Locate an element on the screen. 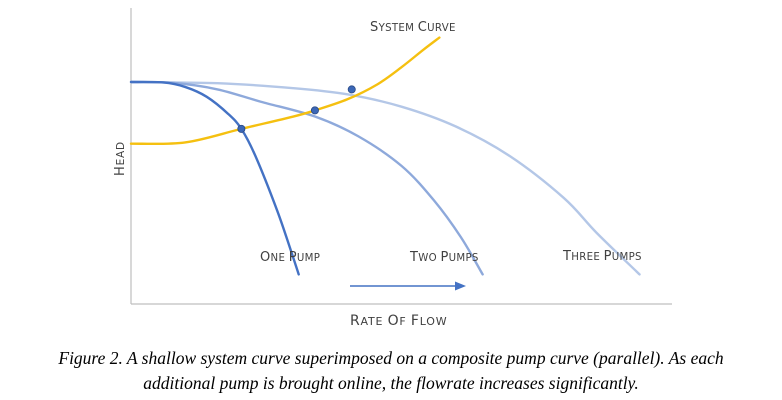  y-axis-title: HEAD is located at coordinates (120, 158).